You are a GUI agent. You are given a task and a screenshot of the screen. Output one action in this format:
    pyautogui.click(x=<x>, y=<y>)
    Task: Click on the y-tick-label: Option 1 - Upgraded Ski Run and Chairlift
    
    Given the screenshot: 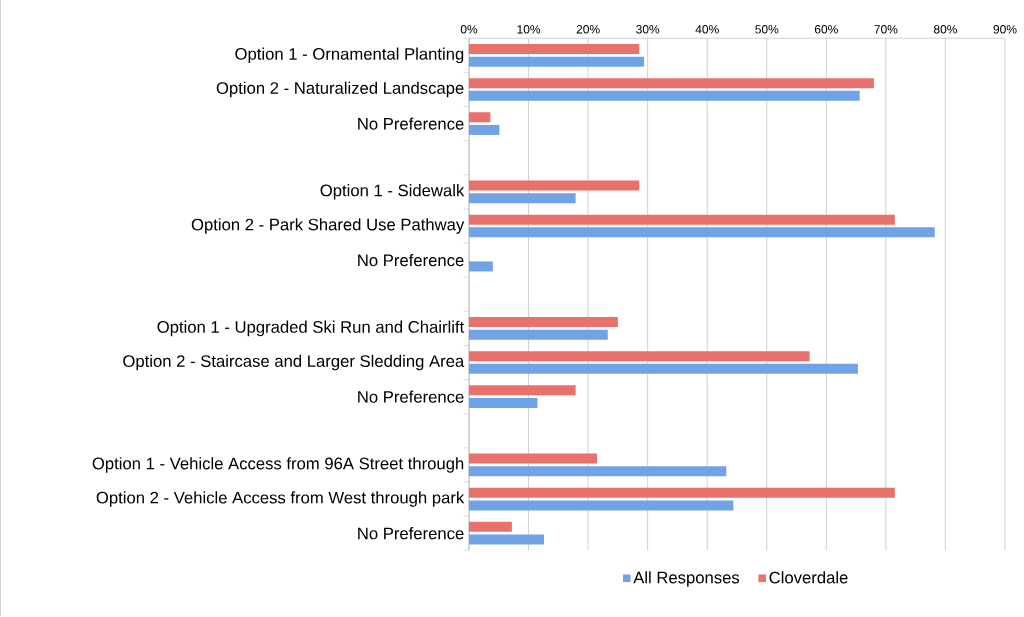 What is the action you would take?
    pyautogui.click(x=311, y=328)
    